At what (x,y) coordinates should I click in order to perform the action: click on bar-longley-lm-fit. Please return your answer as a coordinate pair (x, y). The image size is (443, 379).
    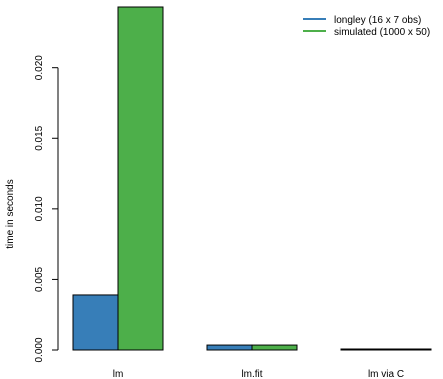
    Looking at the image, I should click on (229, 347).